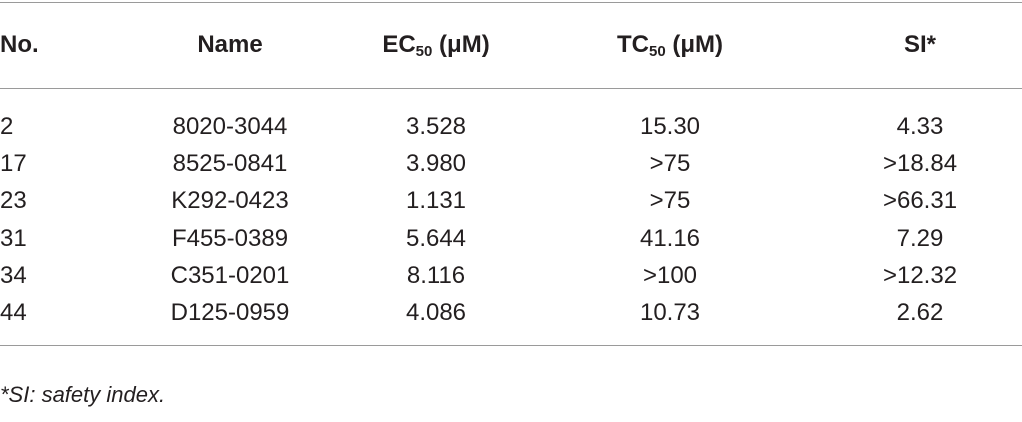  I want to click on table-cell: >12.32, so click(920, 275).